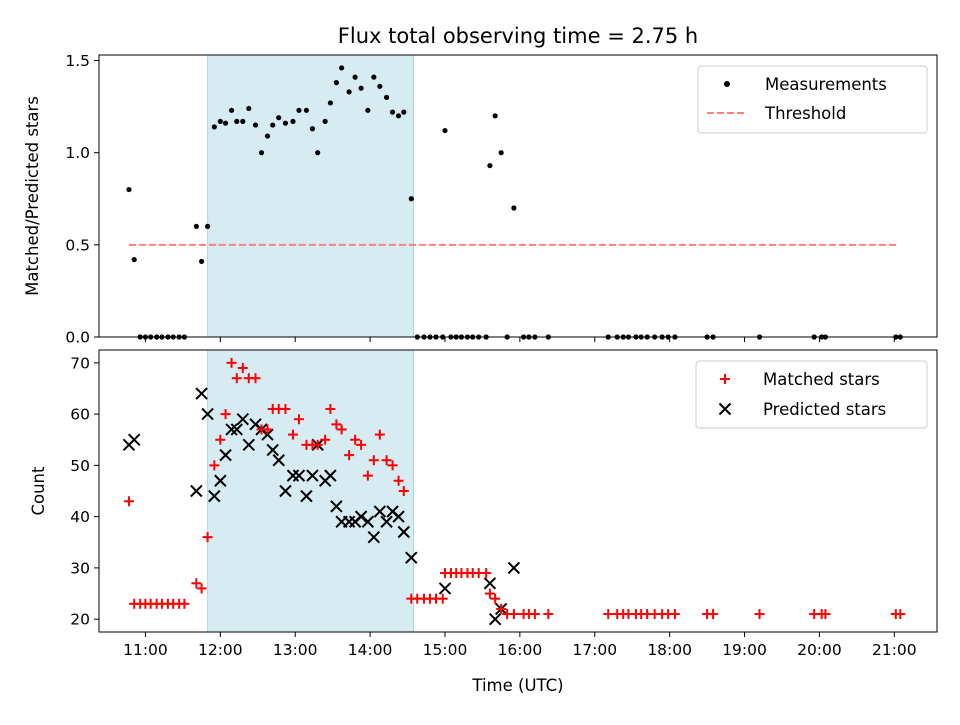 Image resolution: width=960 pixels, height=725 pixels. Describe the element at coordinates (520, 650) in the screenshot. I see `counts-xtick-label: 16:00` at that location.